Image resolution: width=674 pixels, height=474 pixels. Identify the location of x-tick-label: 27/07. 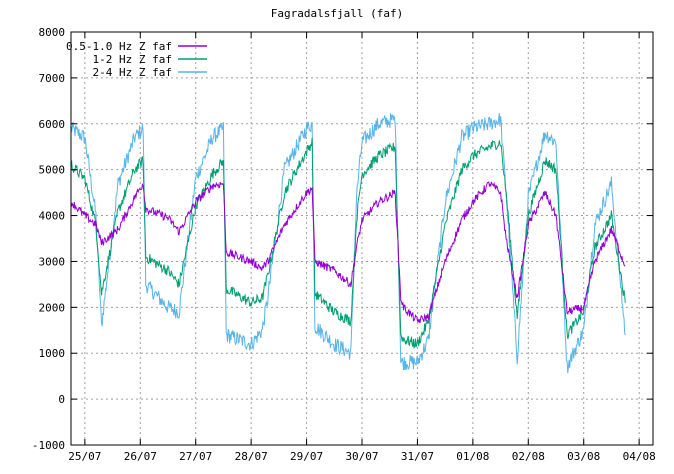
(195, 456).